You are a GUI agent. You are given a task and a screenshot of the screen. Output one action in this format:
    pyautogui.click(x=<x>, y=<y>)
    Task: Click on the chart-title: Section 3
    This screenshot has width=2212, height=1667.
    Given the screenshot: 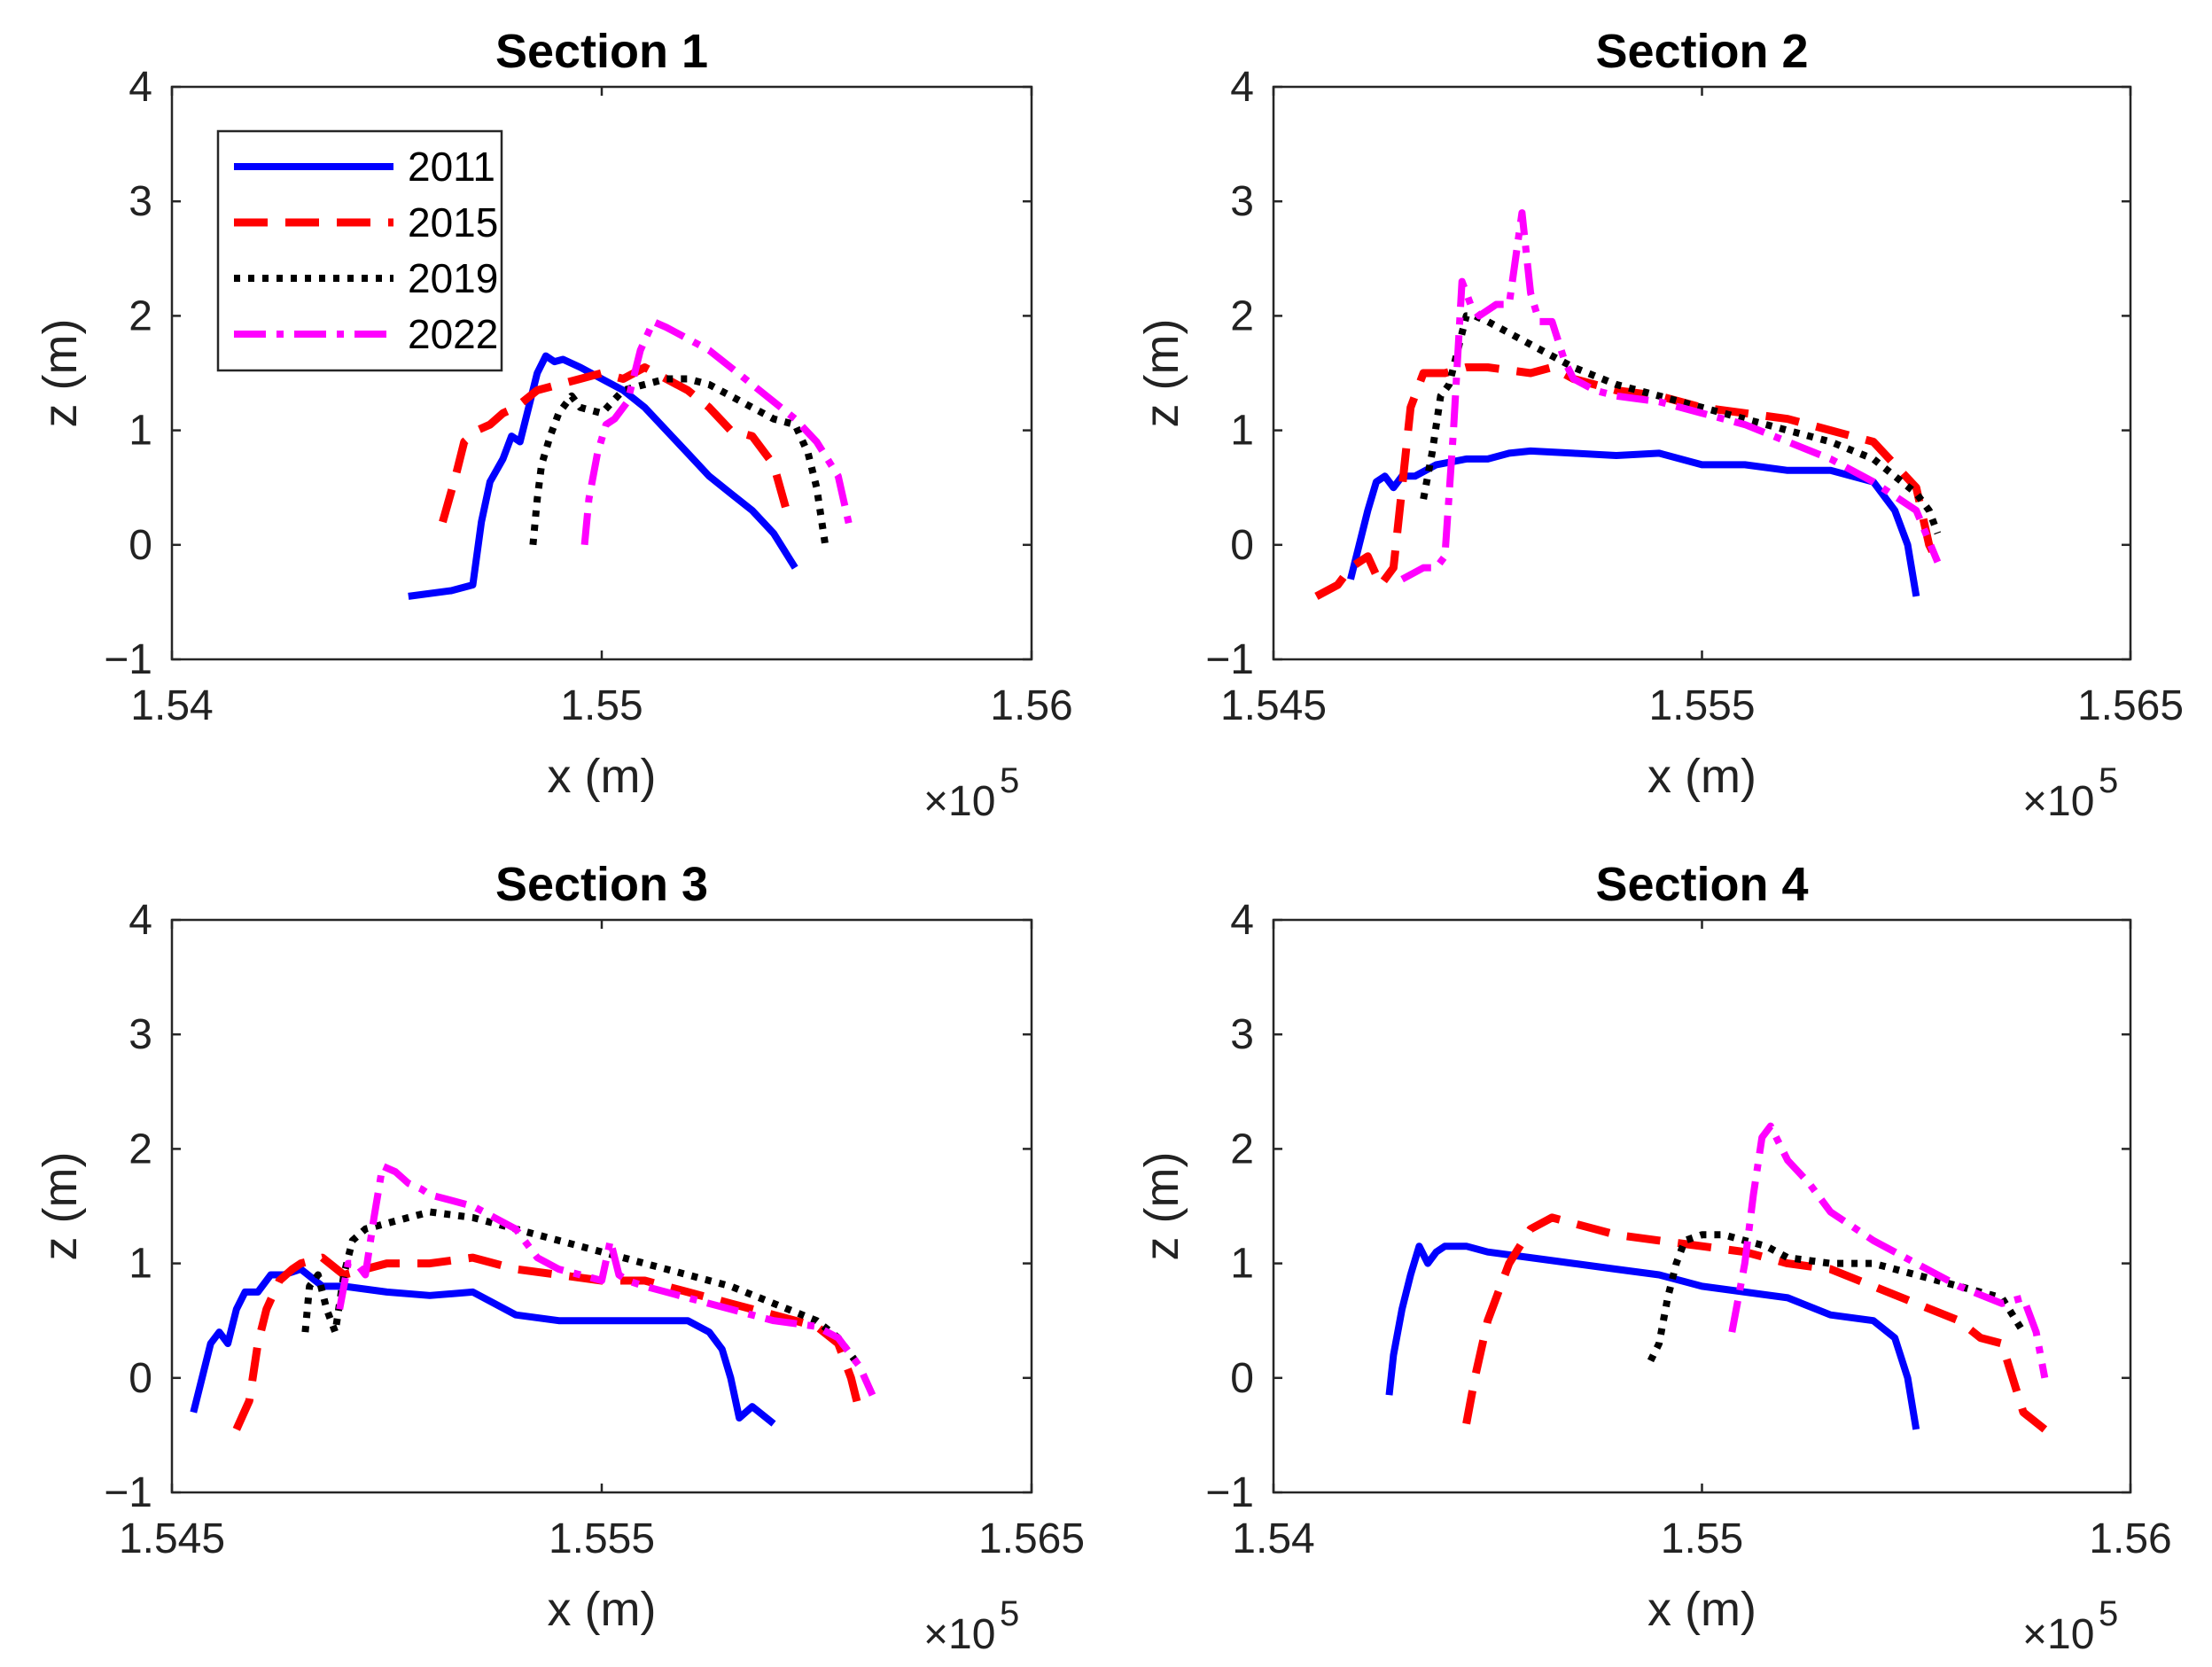 What is the action you would take?
    pyautogui.click(x=601, y=884)
    